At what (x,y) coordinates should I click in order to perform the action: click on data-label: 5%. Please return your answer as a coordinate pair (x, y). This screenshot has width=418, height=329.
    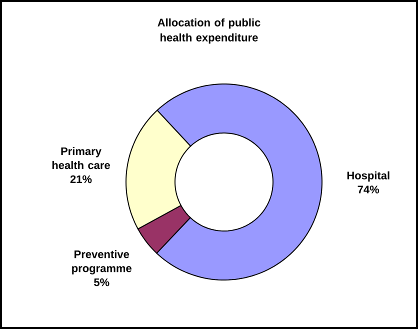
    Looking at the image, I should click on (102, 282).